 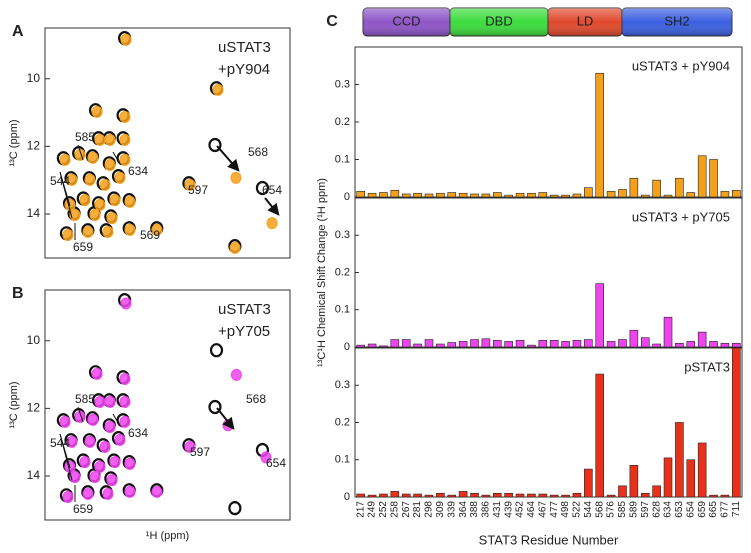 What do you see at coordinates (474, 509) in the screenshot?
I see `x-tick-label: 388` at bounding box center [474, 509].